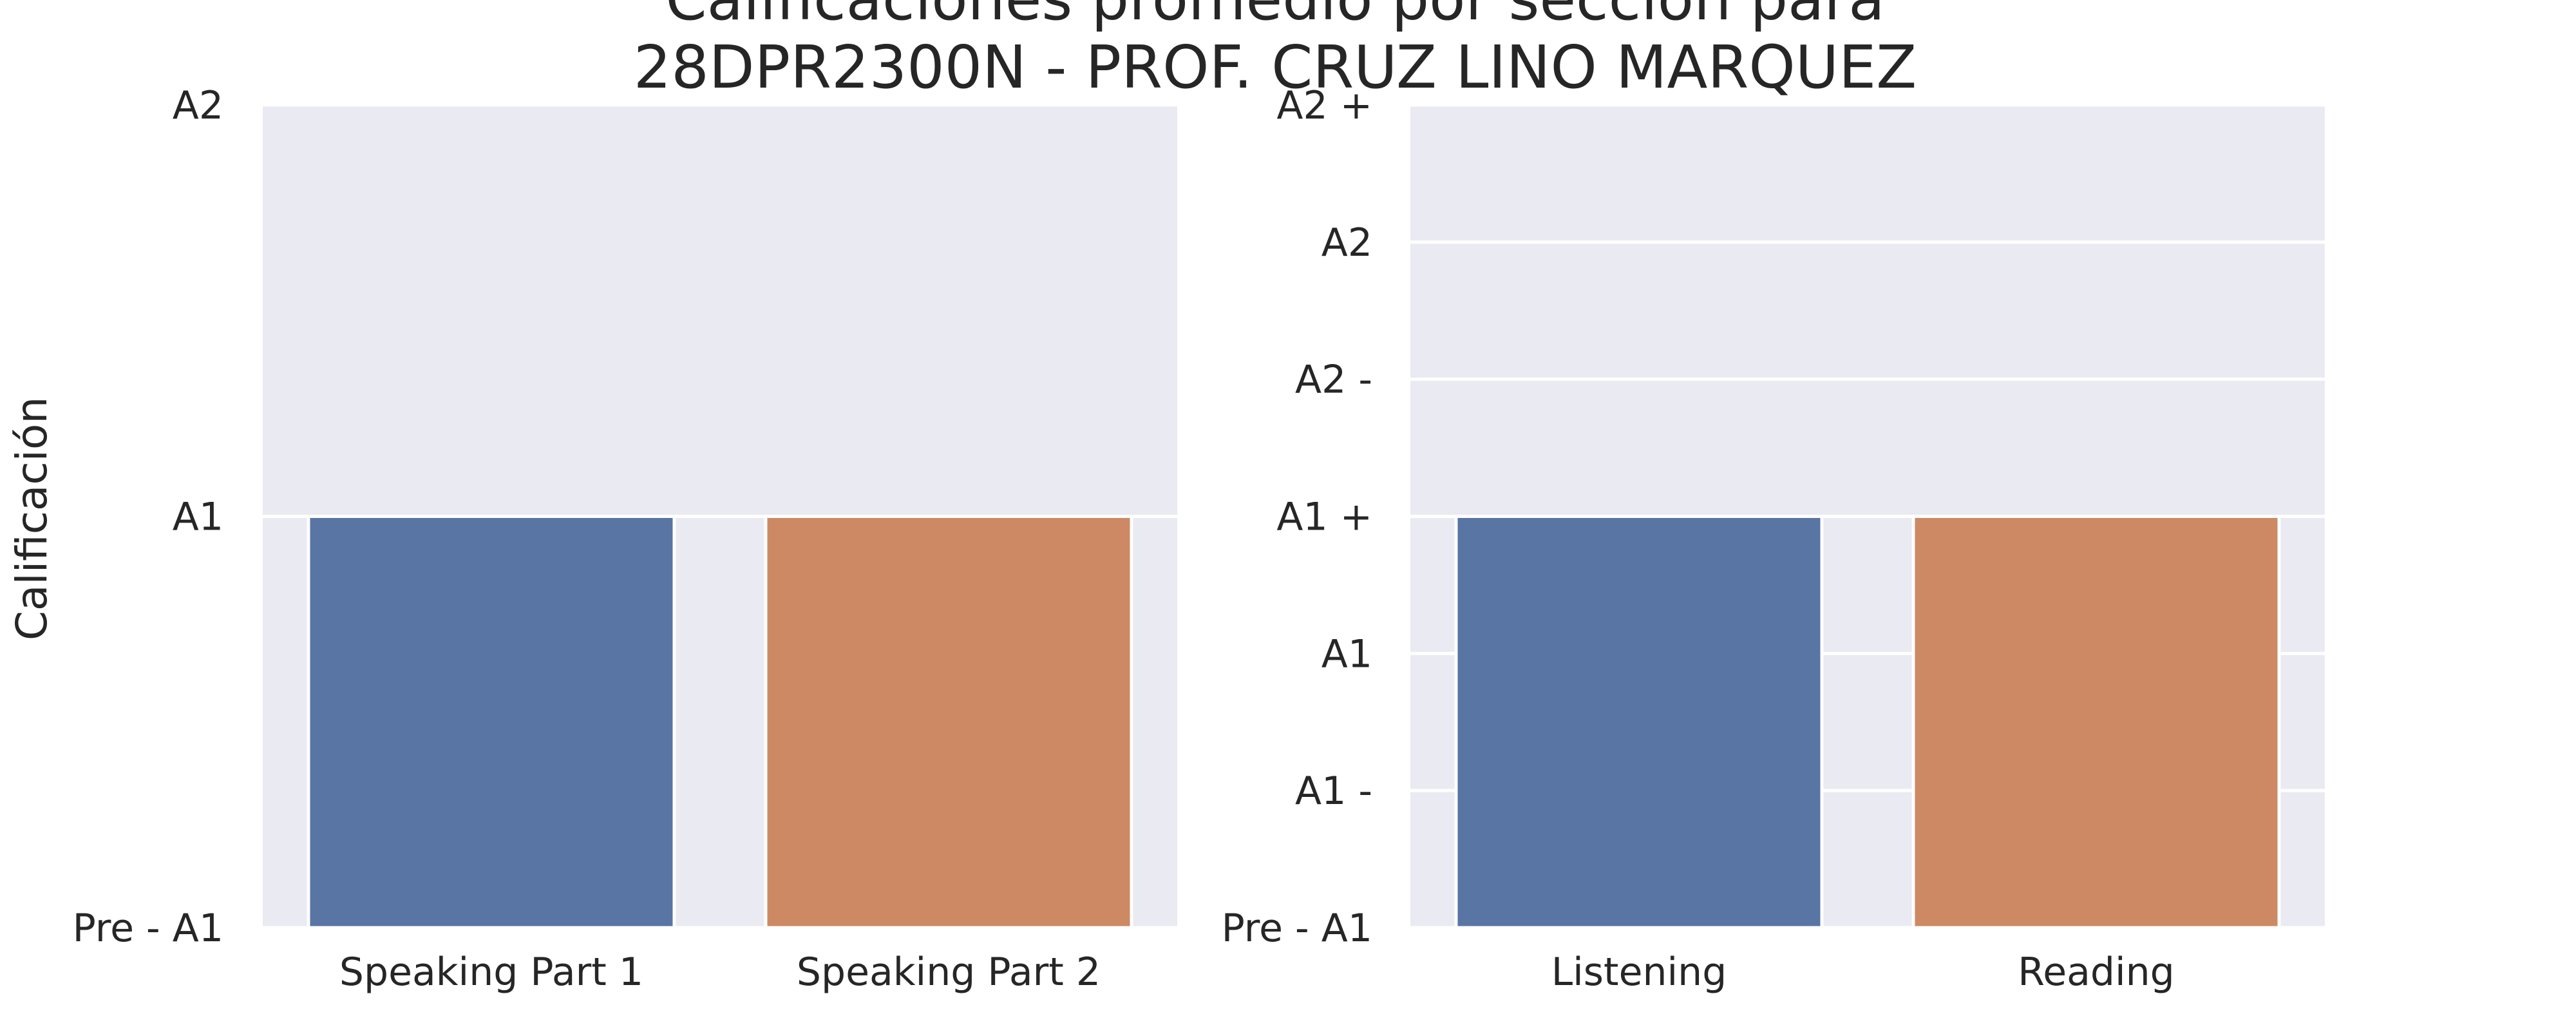 The image size is (2576, 1034). I want to click on x-tick-label: Speaking Part 1, so click(491, 972).